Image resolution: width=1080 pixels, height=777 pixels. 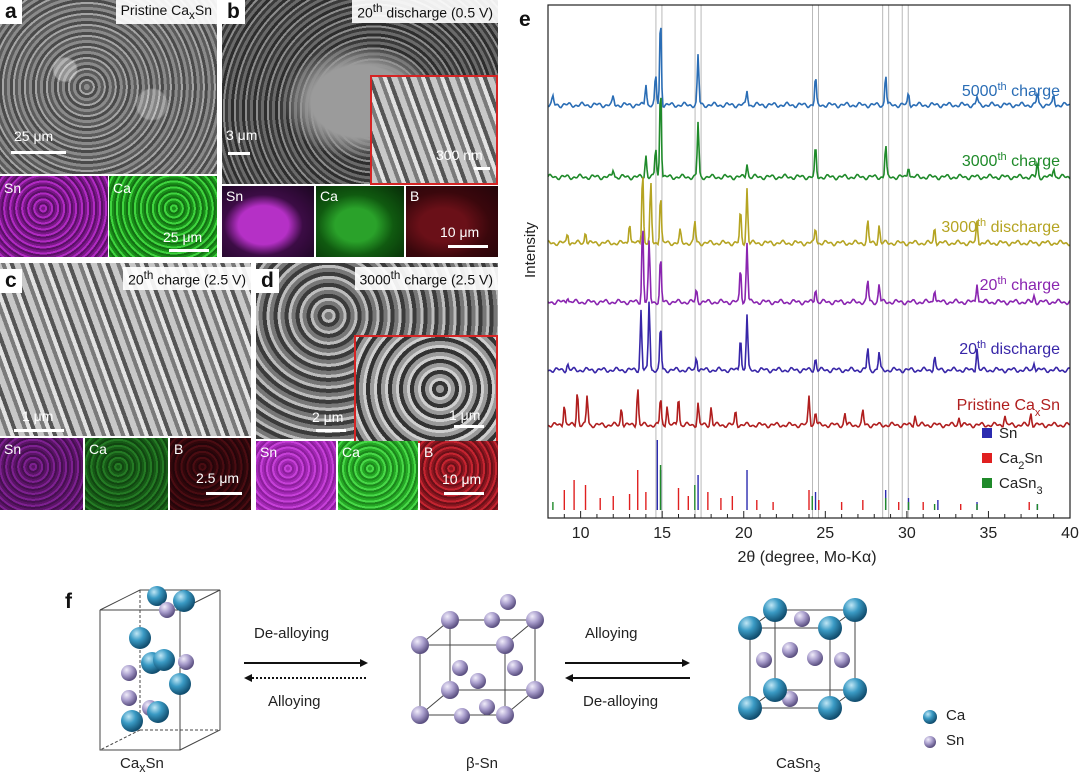 I want to click on arrow1-top-label: De-alloying, so click(x=292, y=633).